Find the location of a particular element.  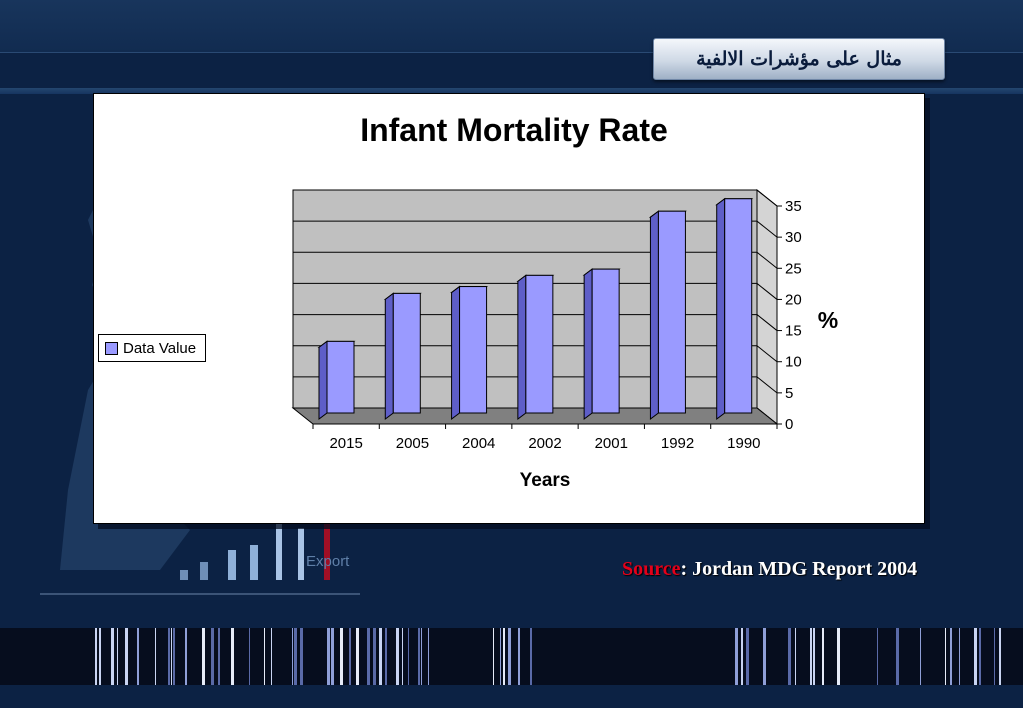

y-tick-label: 5 is located at coordinates (789, 393).